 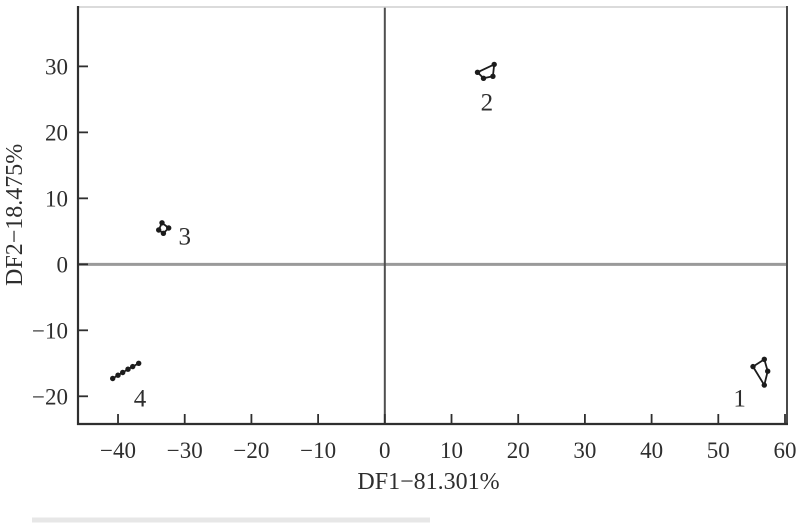 I want to click on x-tick-label: −40, so click(x=118, y=450).